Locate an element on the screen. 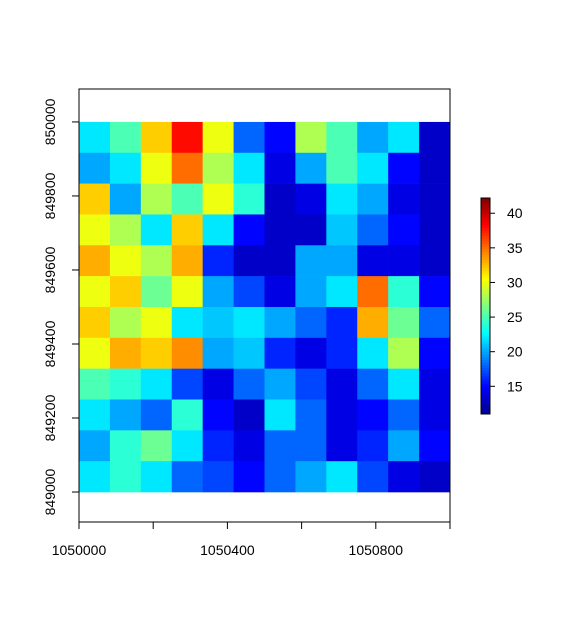 Image resolution: width=563 pixels, height=640 pixels. legend-tick-label: 35 is located at coordinates (515, 248).